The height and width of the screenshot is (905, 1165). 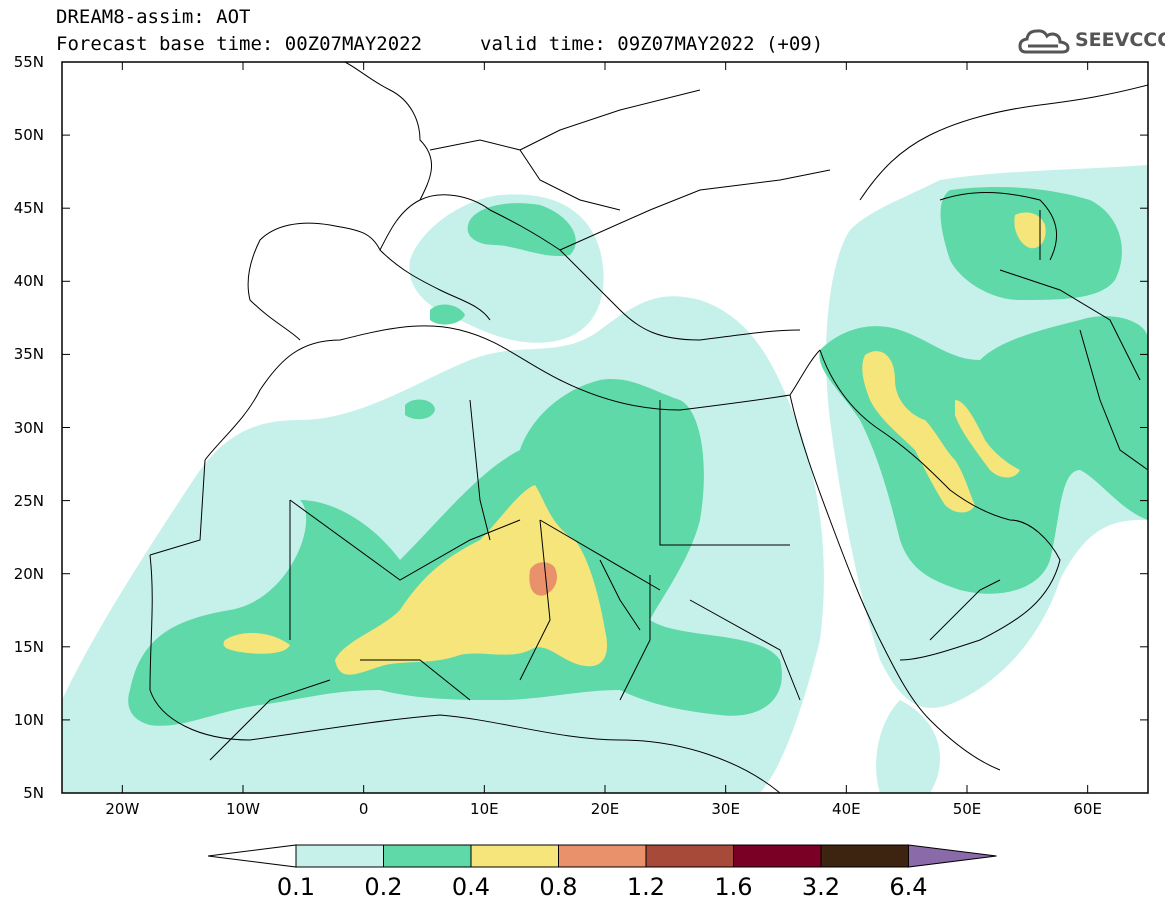 I want to click on lat-label: 20N, so click(x=28, y=573).